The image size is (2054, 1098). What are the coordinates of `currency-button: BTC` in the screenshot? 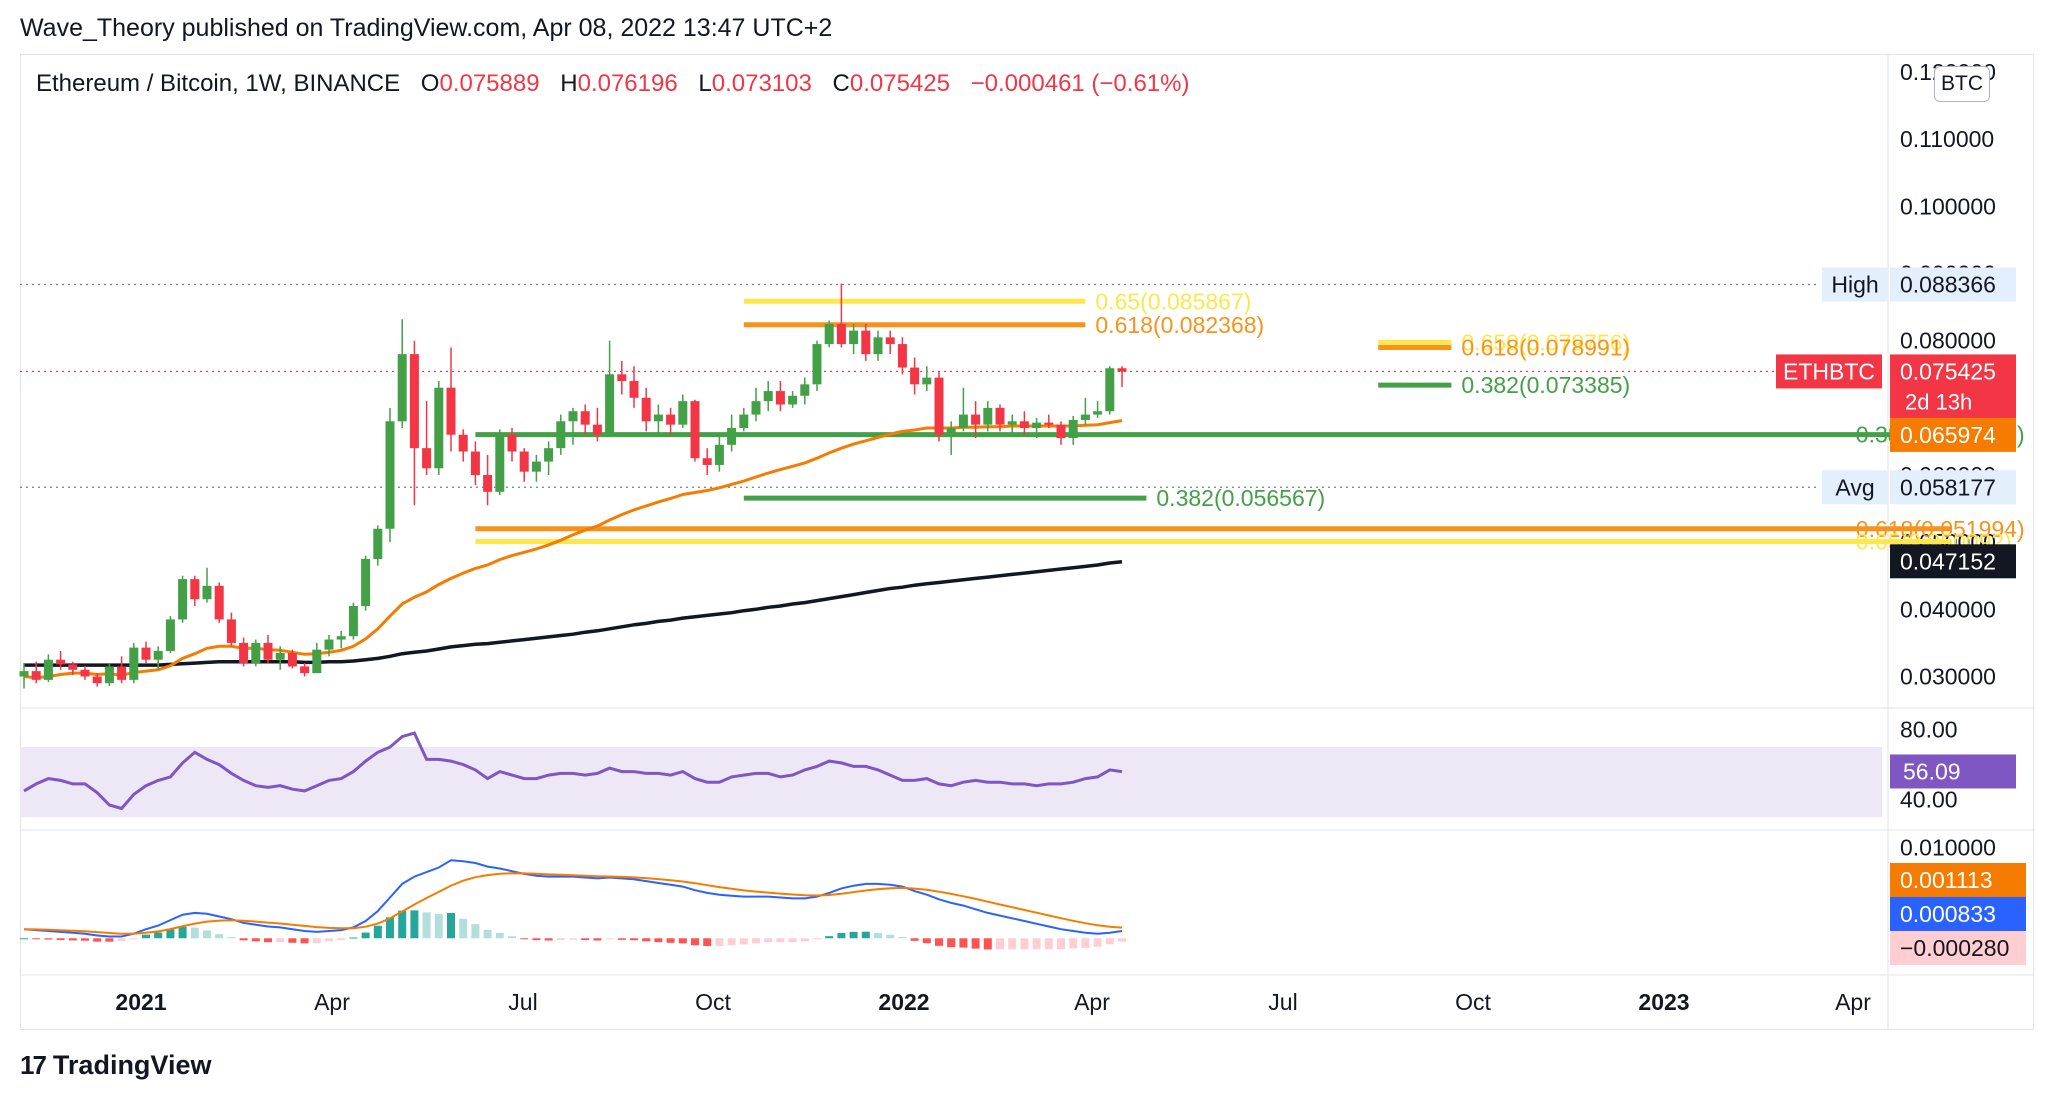 It's located at (1962, 84).